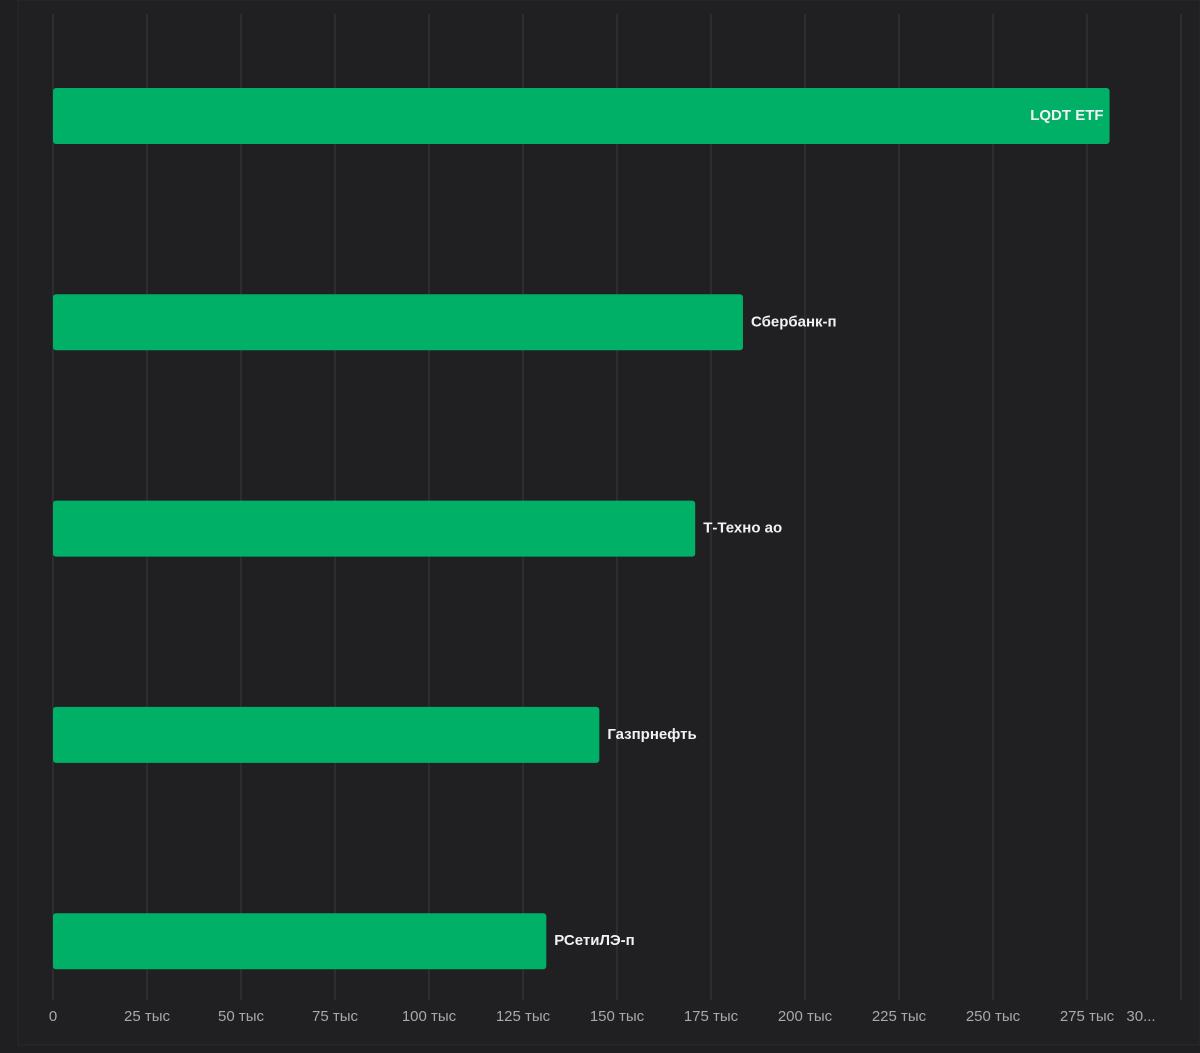  I want to click on x-tick-label: 150 тыс, so click(617, 1016).